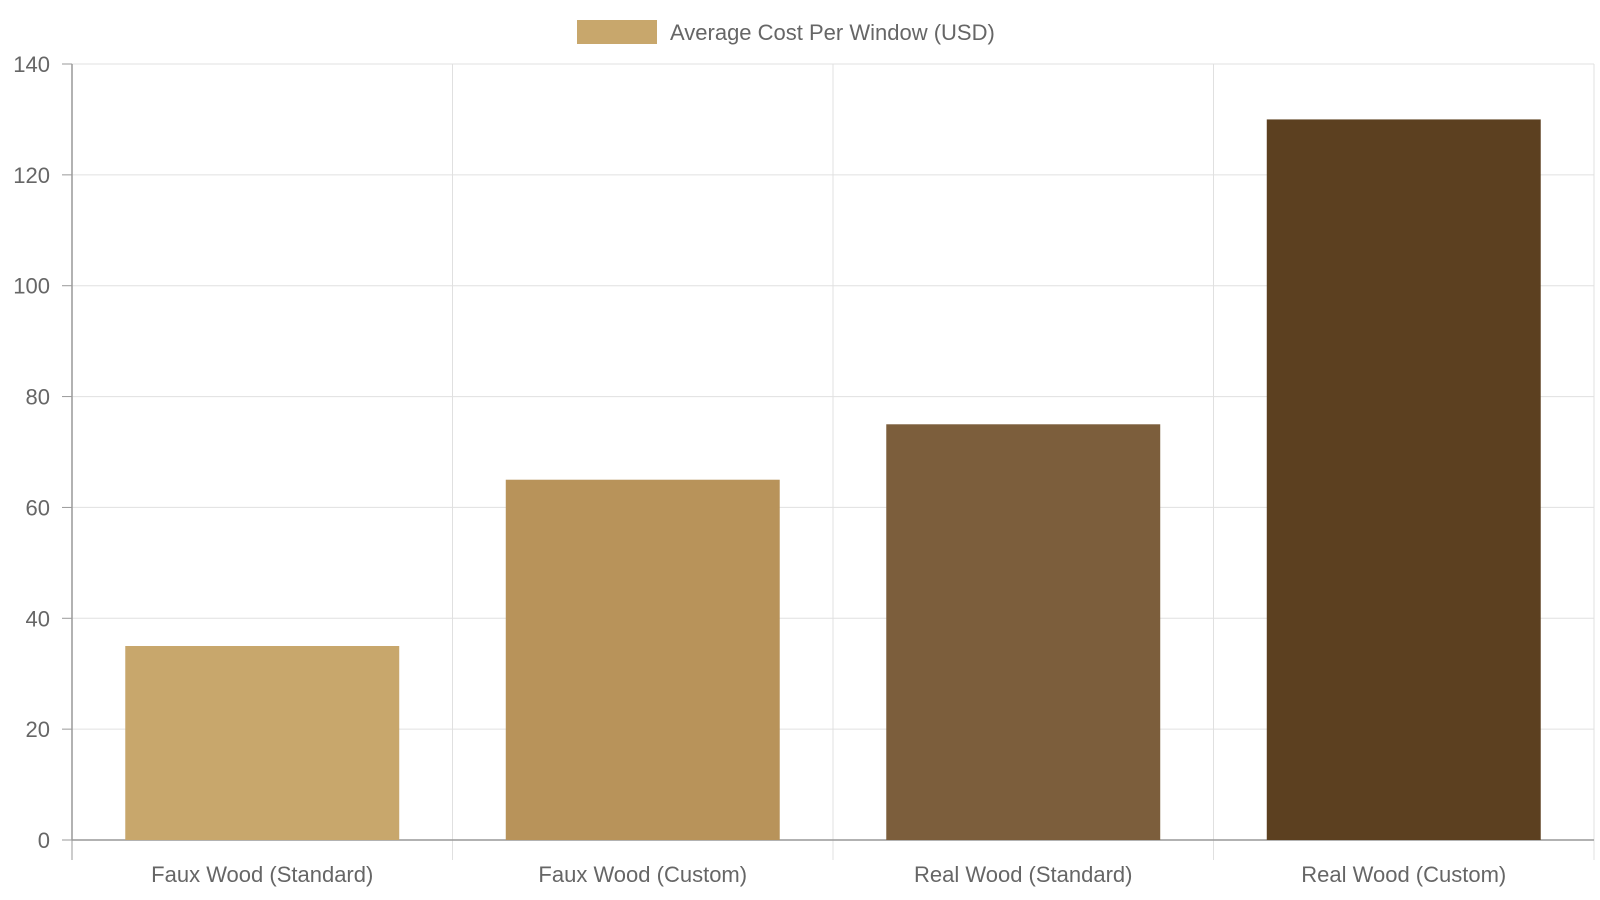 This screenshot has height=900, width=1600. Describe the element at coordinates (642, 874) in the screenshot. I see `x-category-label: Faux Wood (Custom)` at that location.